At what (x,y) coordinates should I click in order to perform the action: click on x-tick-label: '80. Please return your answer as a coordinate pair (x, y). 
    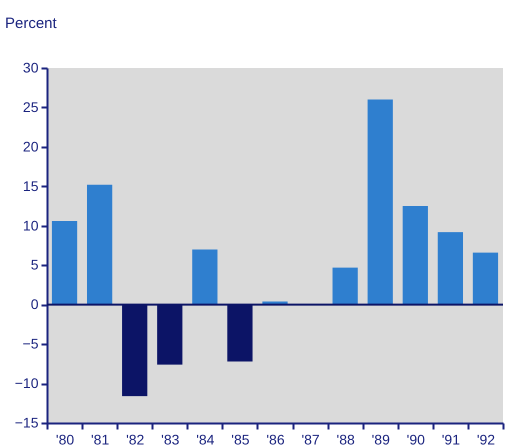
    Looking at the image, I should click on (65, 439).